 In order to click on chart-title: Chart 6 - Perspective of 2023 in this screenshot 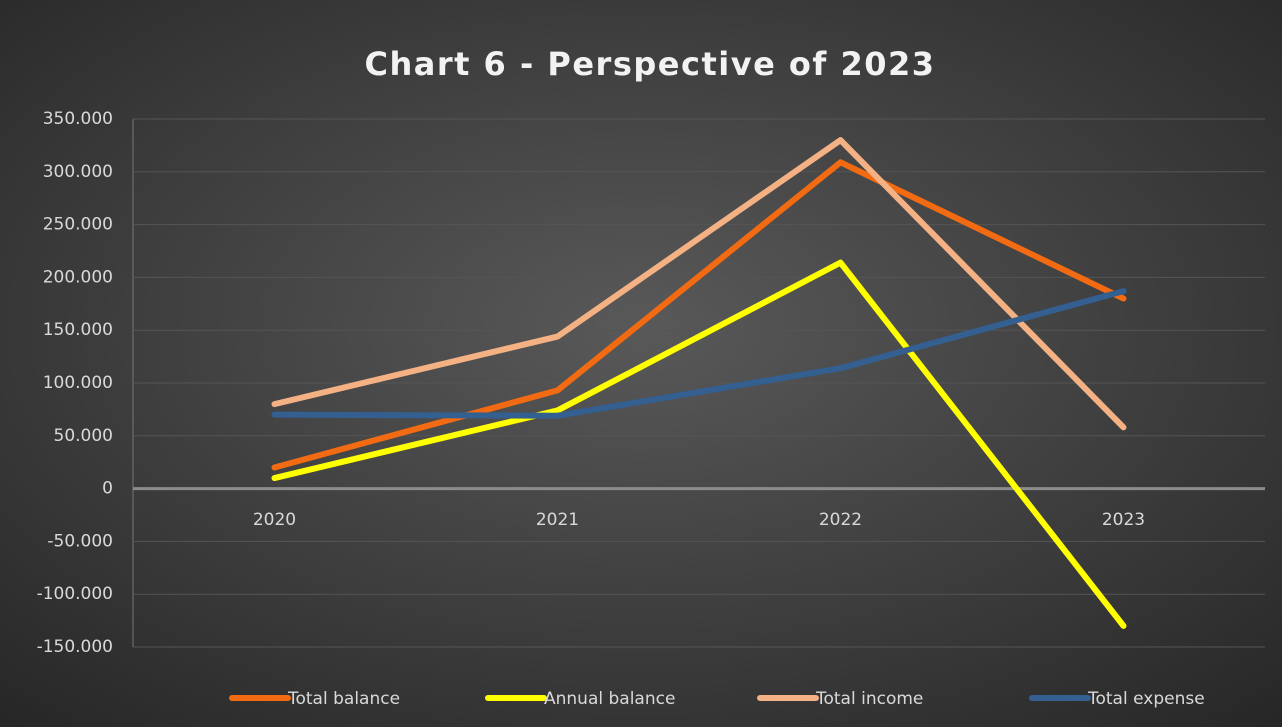, I will do `click(649, 64)`.